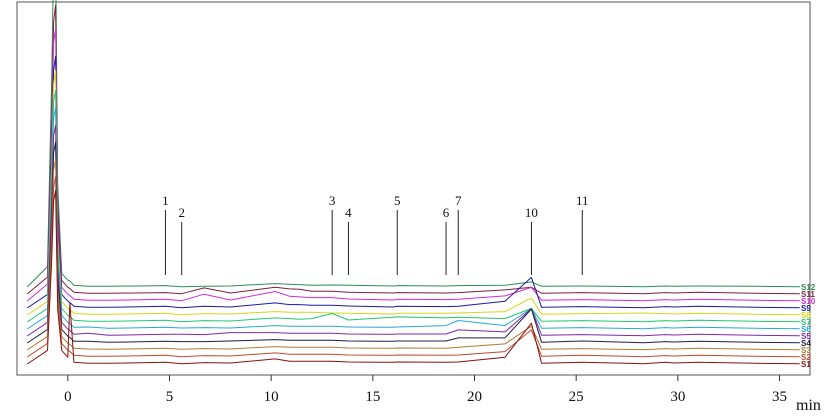 This screenshot has width=829, height=416. I want to click on x-tick-label: 25, so click(576, 397).